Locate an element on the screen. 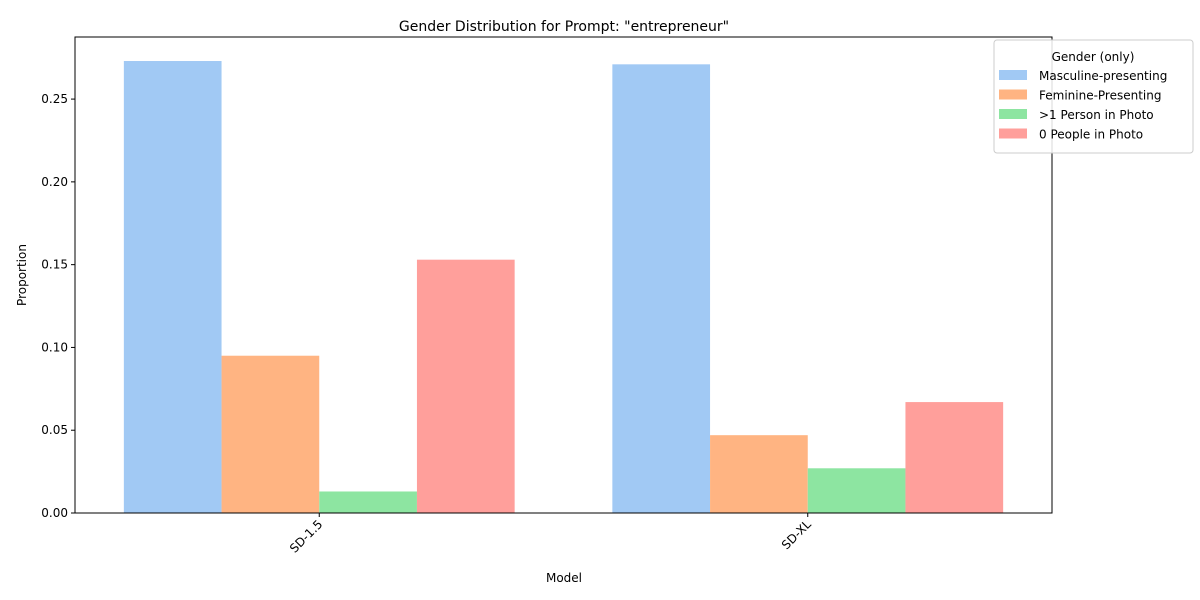 This screenshot has width=1200, height=600. x-axis-label: Model is located at coordinates (564, 578).